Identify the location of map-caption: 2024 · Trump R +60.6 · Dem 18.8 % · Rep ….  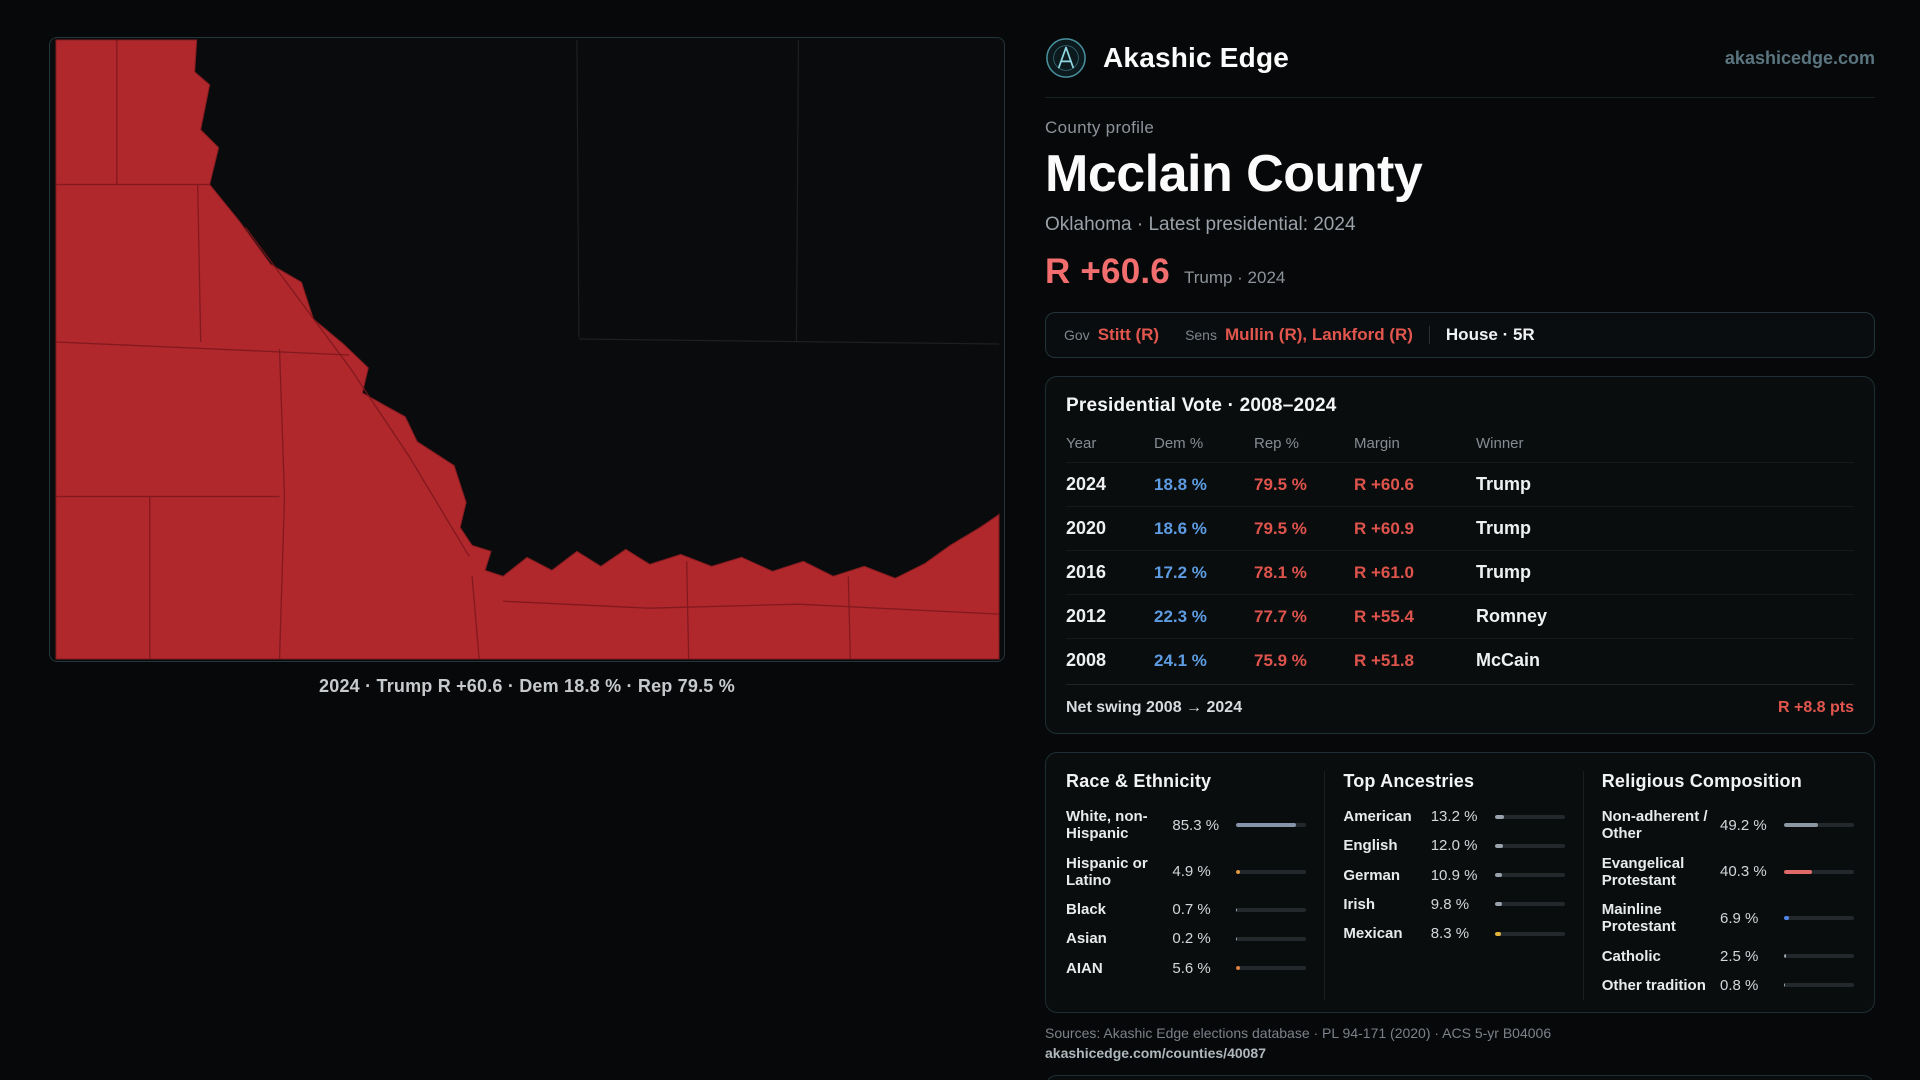
(527, 686).